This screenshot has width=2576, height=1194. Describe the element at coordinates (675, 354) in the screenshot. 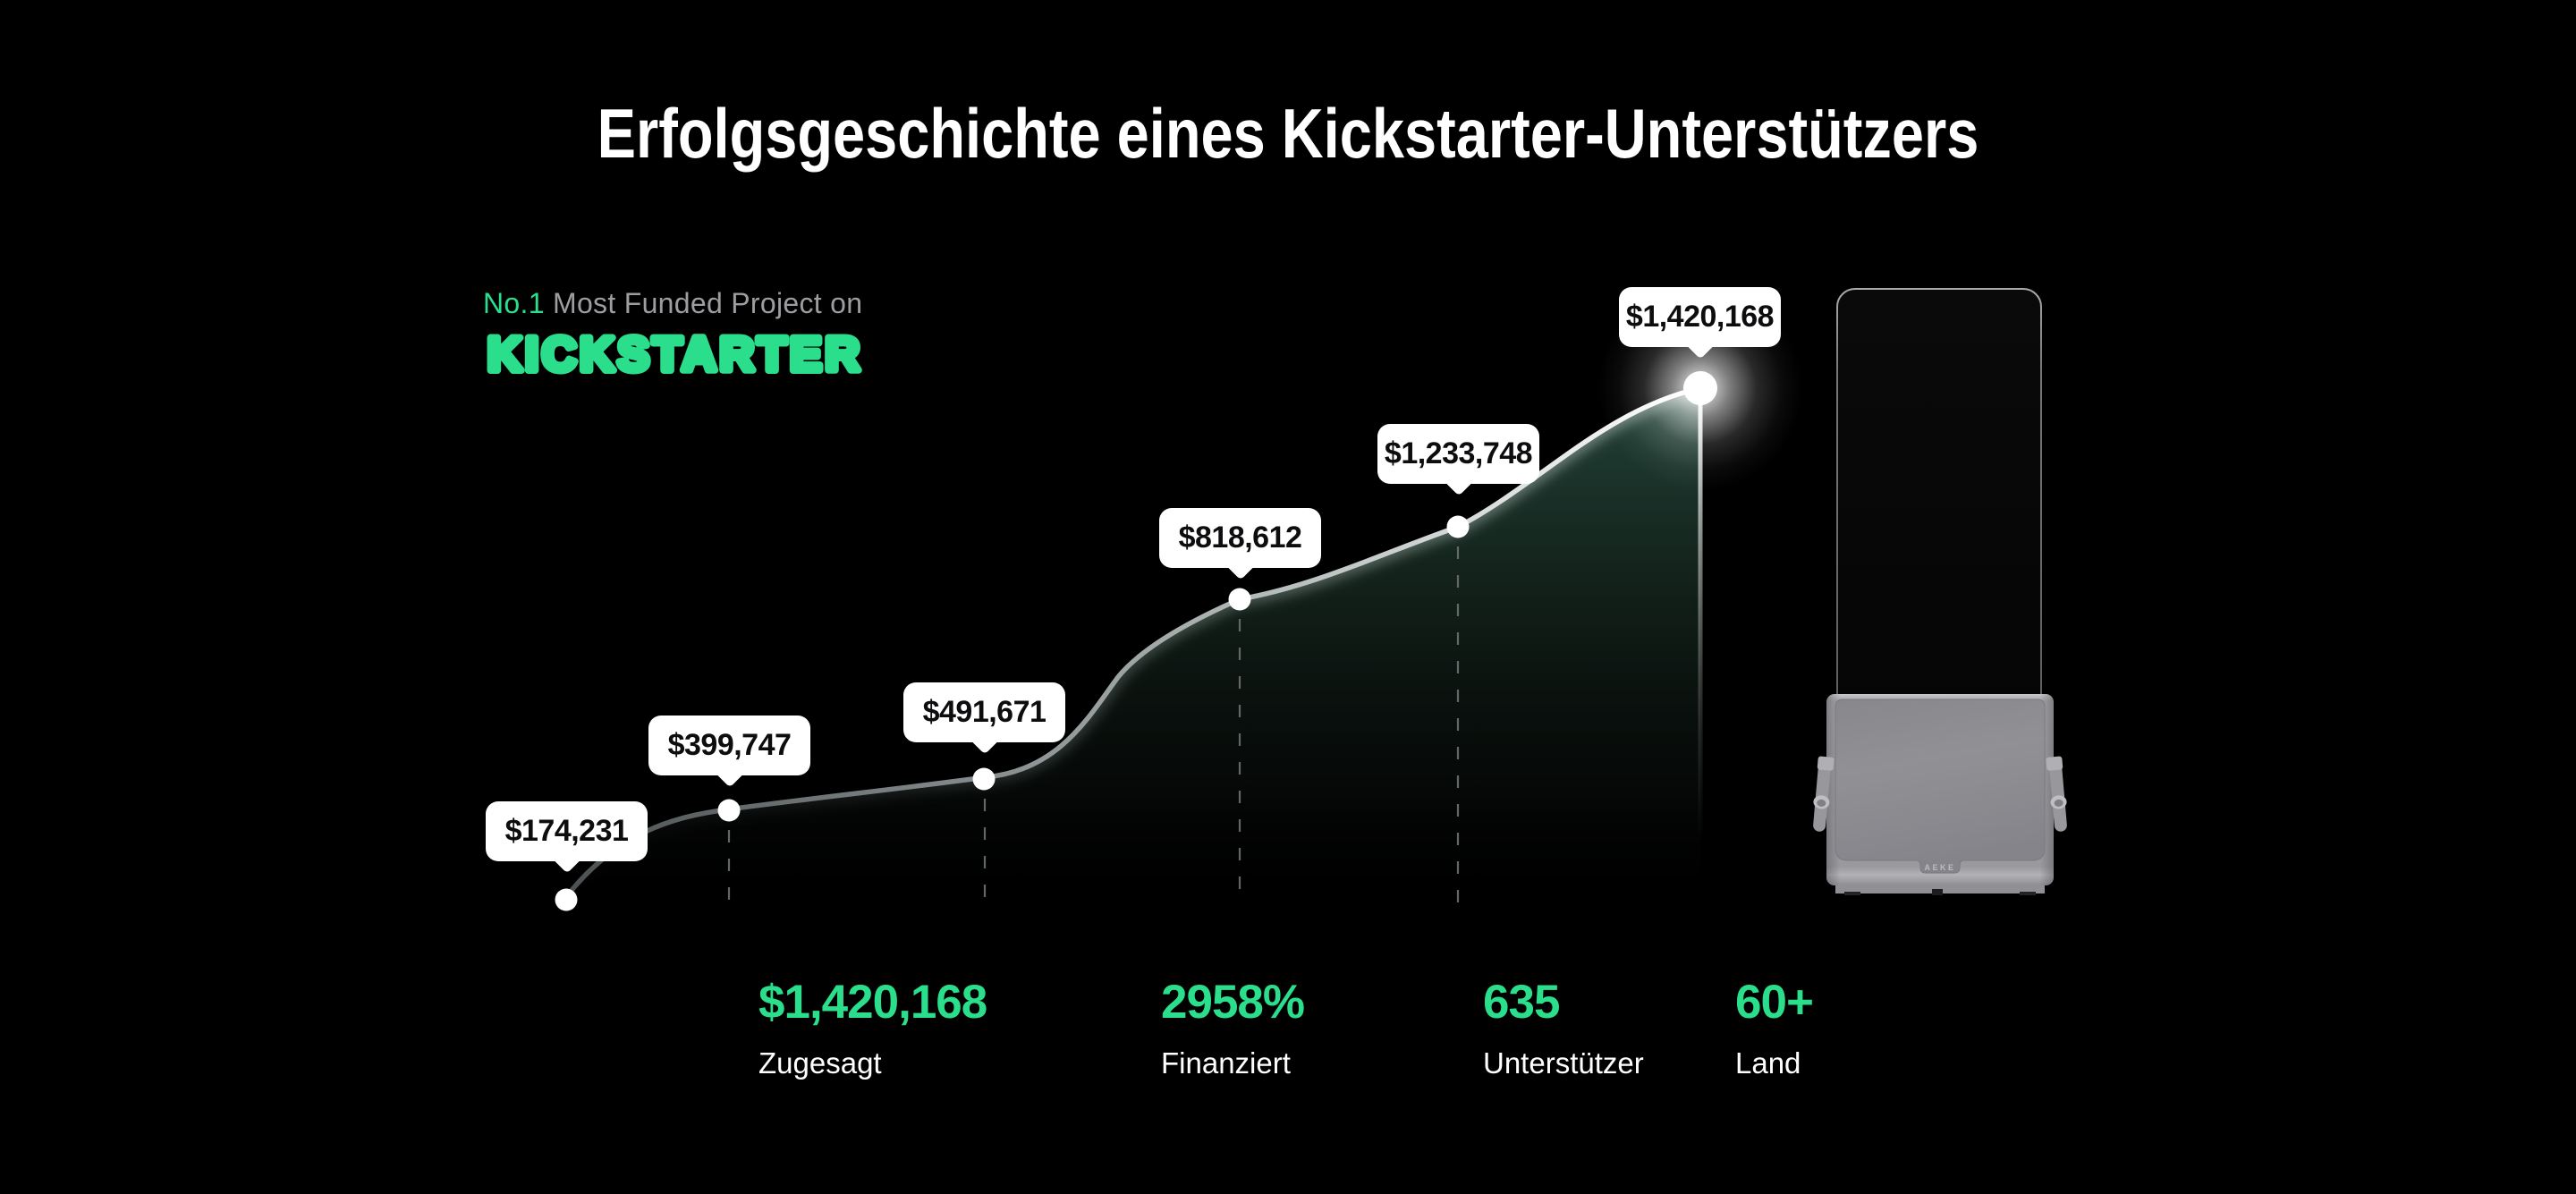

I see `svg-text: KICKSTARTER` at that location.